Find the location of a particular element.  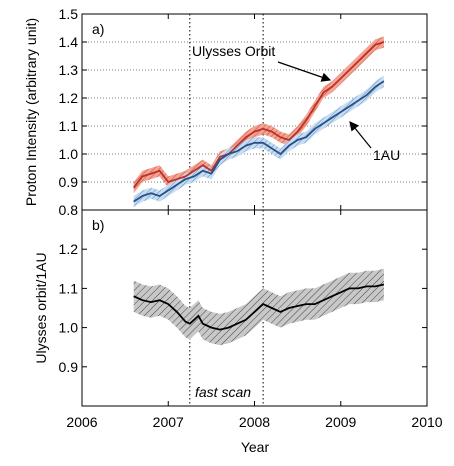

oneau-annotation: 1AU is located at coordinates (386, 155).